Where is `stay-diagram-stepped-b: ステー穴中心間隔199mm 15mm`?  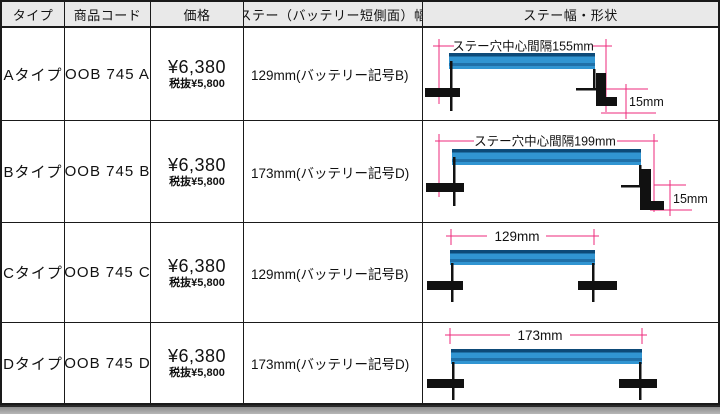
stay-diagram-stepped-b: ステー穴中心間隔199mm 15mm is located at coordinates (567, 175).